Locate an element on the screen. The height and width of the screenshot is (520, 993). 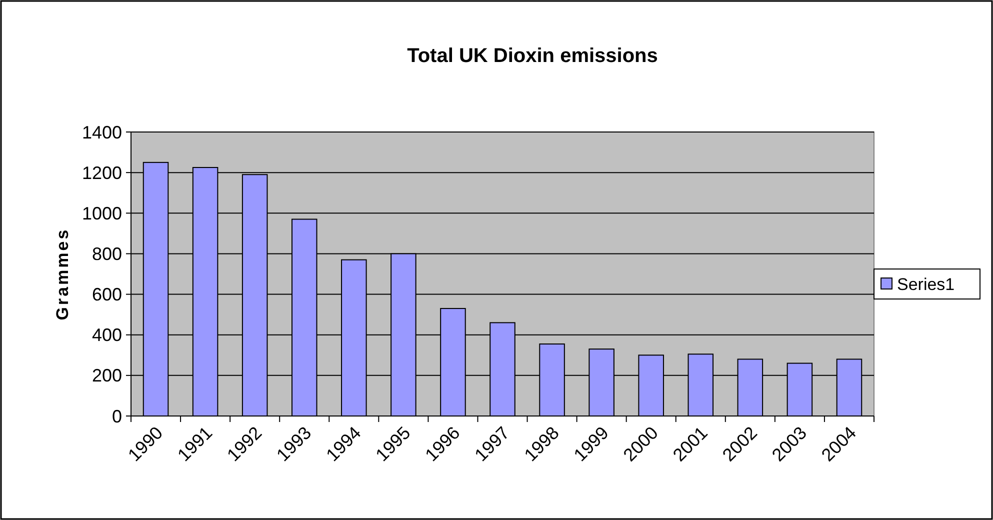
y-tick-label: 1200 is located at coordinates (102, 172).